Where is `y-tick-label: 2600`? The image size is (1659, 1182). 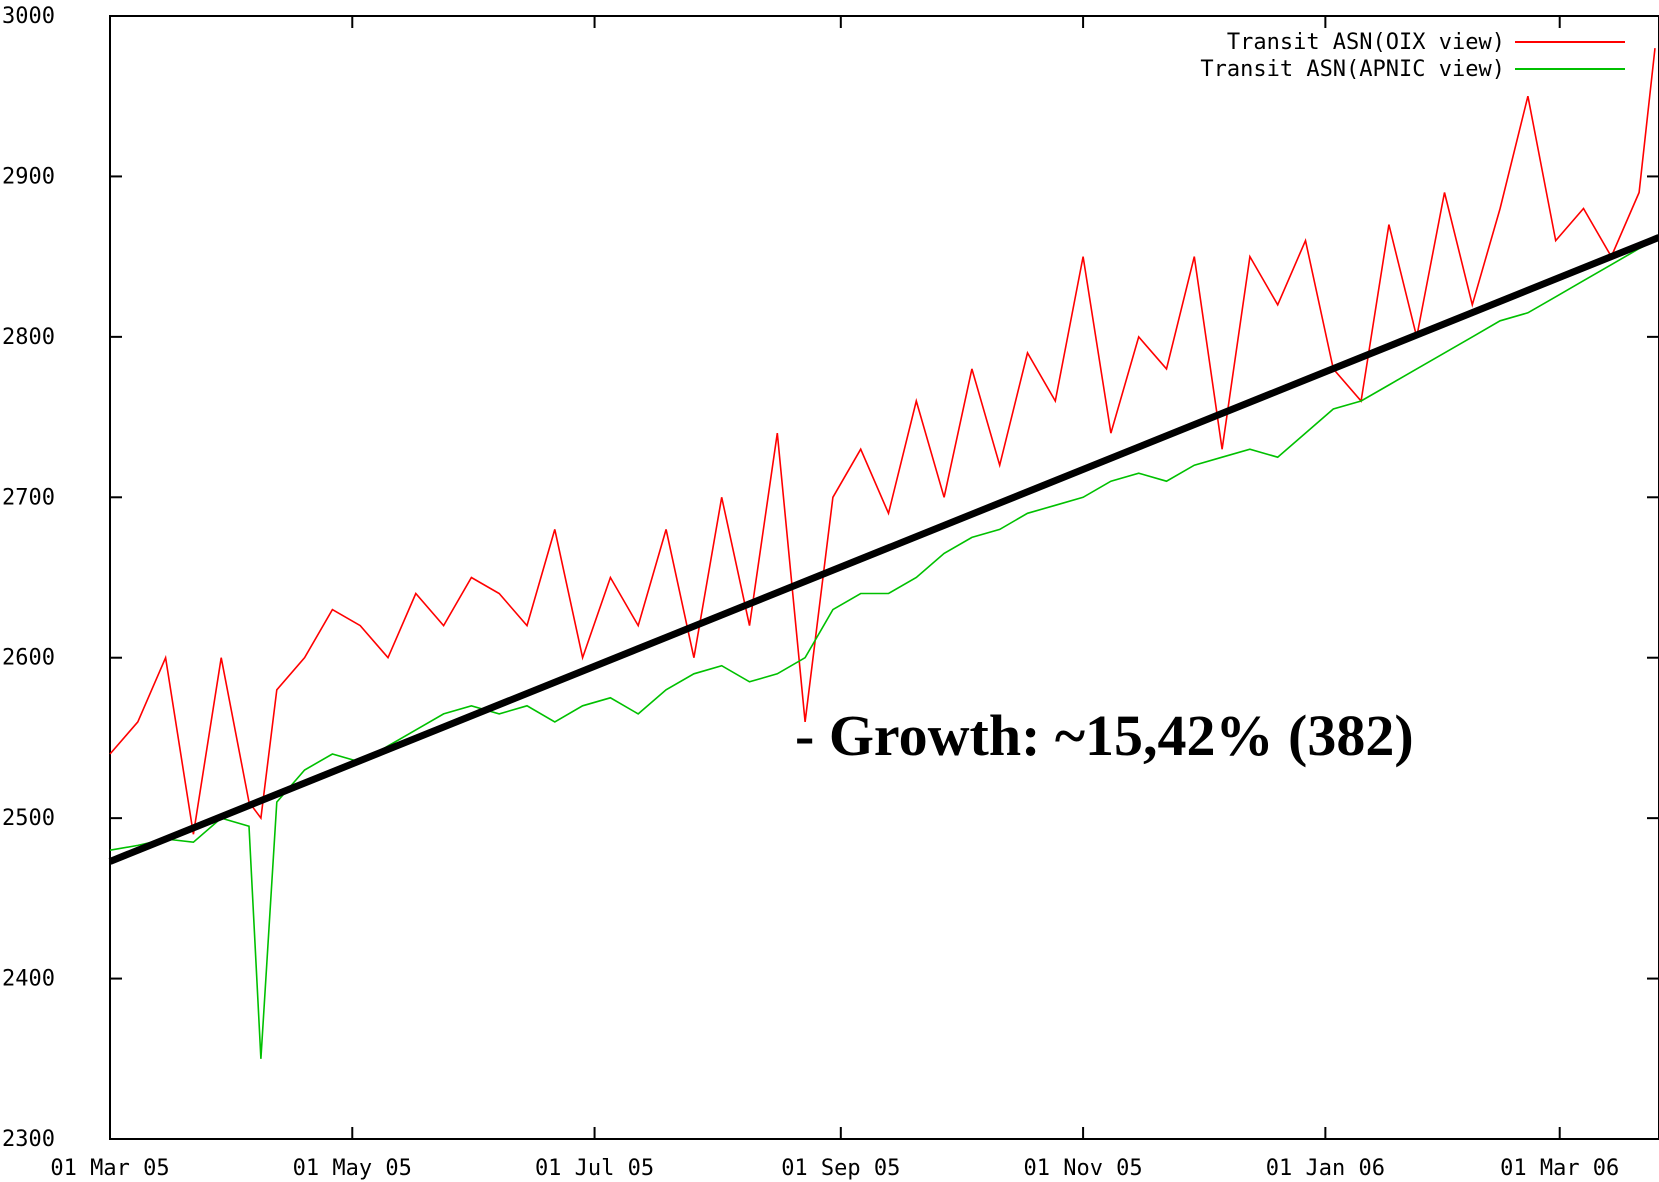 y-tick-label: 2600 is located at coordinates (28, 658).